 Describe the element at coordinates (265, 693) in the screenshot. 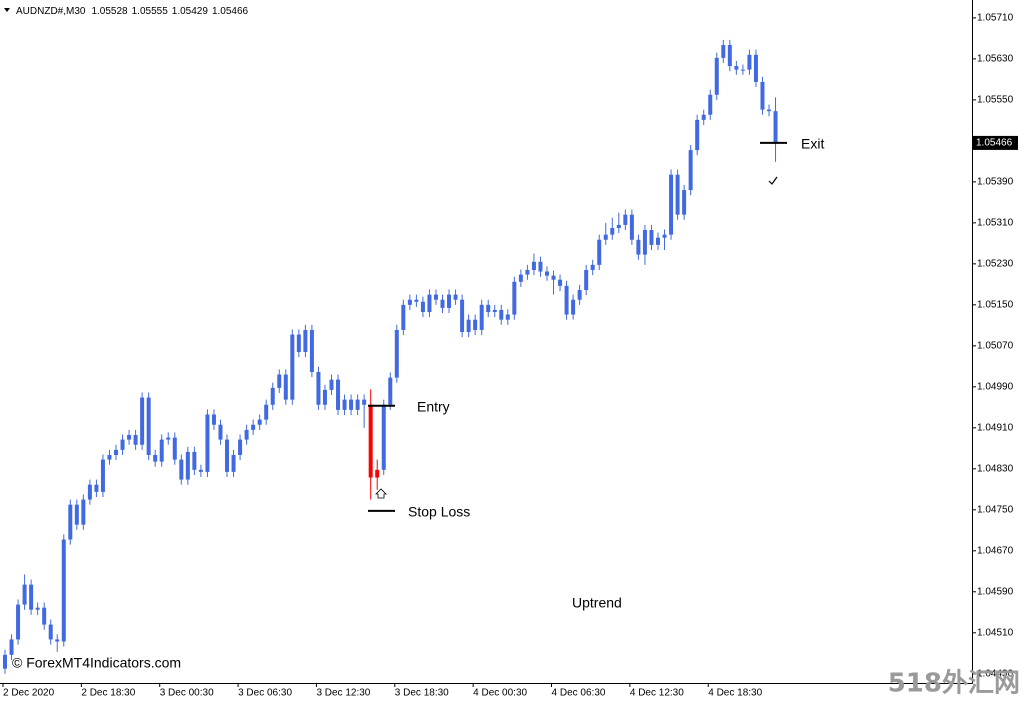

I see `x-tick-label: 3 Dec 06:30` at that location.